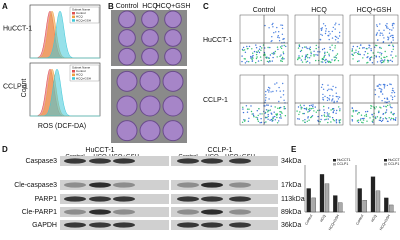 The height and width of the screenshot is (240, 400). Describe the element at coordinates (291, 225) in the screenshot. I see `size-label: 36kDa` at that location.